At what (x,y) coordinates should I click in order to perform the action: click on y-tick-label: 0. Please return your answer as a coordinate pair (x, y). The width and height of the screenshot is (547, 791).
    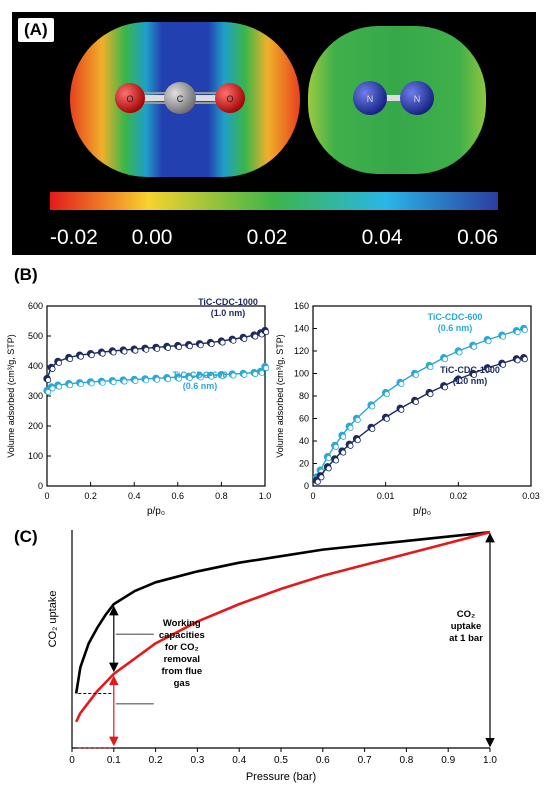
    Looking at the image, I should click on (40, 486).